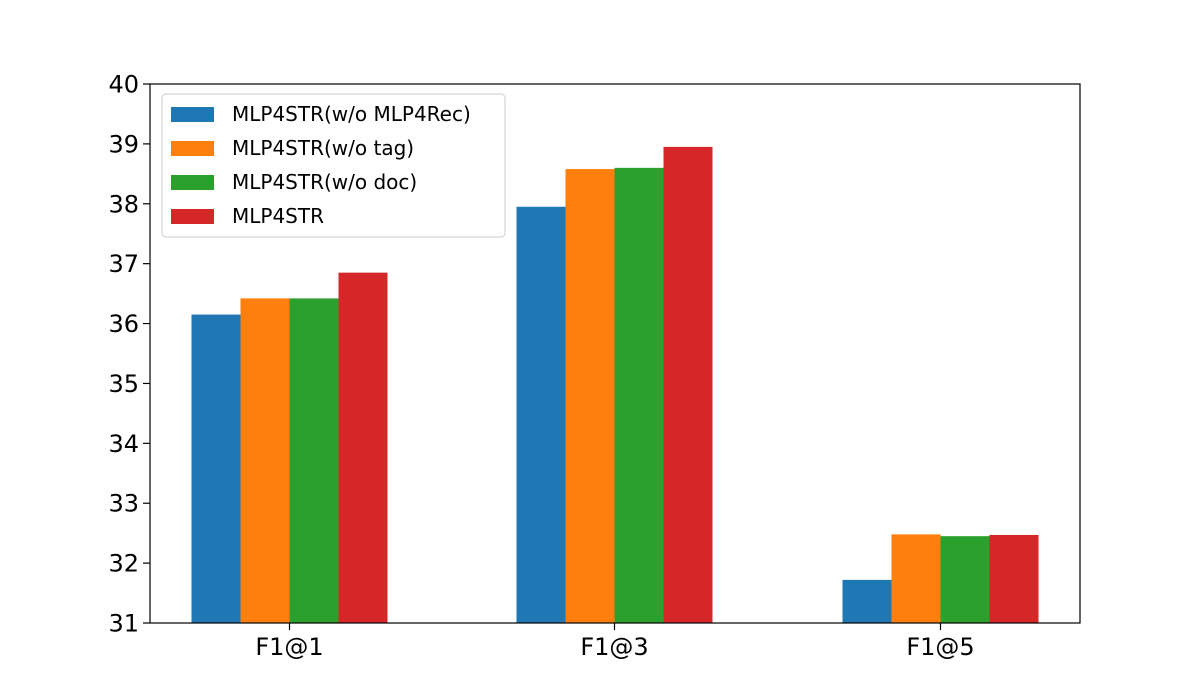 This screenshot has height=700, width=1200. What do you see at coordinates (123, 384) in the screenshot?
I see `y-tick-label-4: 35` at bounding box center [123, 384].